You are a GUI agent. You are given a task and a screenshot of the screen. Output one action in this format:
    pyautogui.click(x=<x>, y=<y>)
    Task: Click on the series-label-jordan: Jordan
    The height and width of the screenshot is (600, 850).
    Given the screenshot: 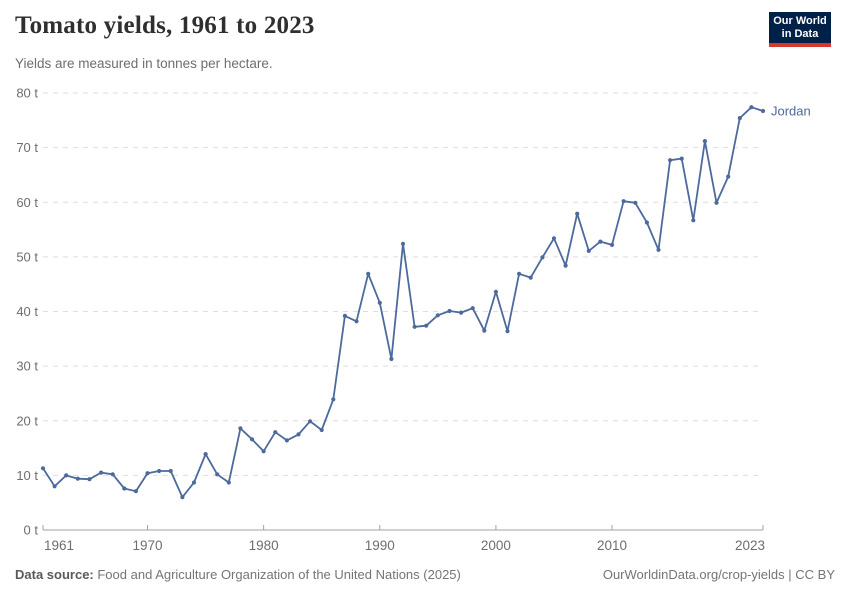 What is the action you would take?
    pyautogui.click(x=791, y=111)
    